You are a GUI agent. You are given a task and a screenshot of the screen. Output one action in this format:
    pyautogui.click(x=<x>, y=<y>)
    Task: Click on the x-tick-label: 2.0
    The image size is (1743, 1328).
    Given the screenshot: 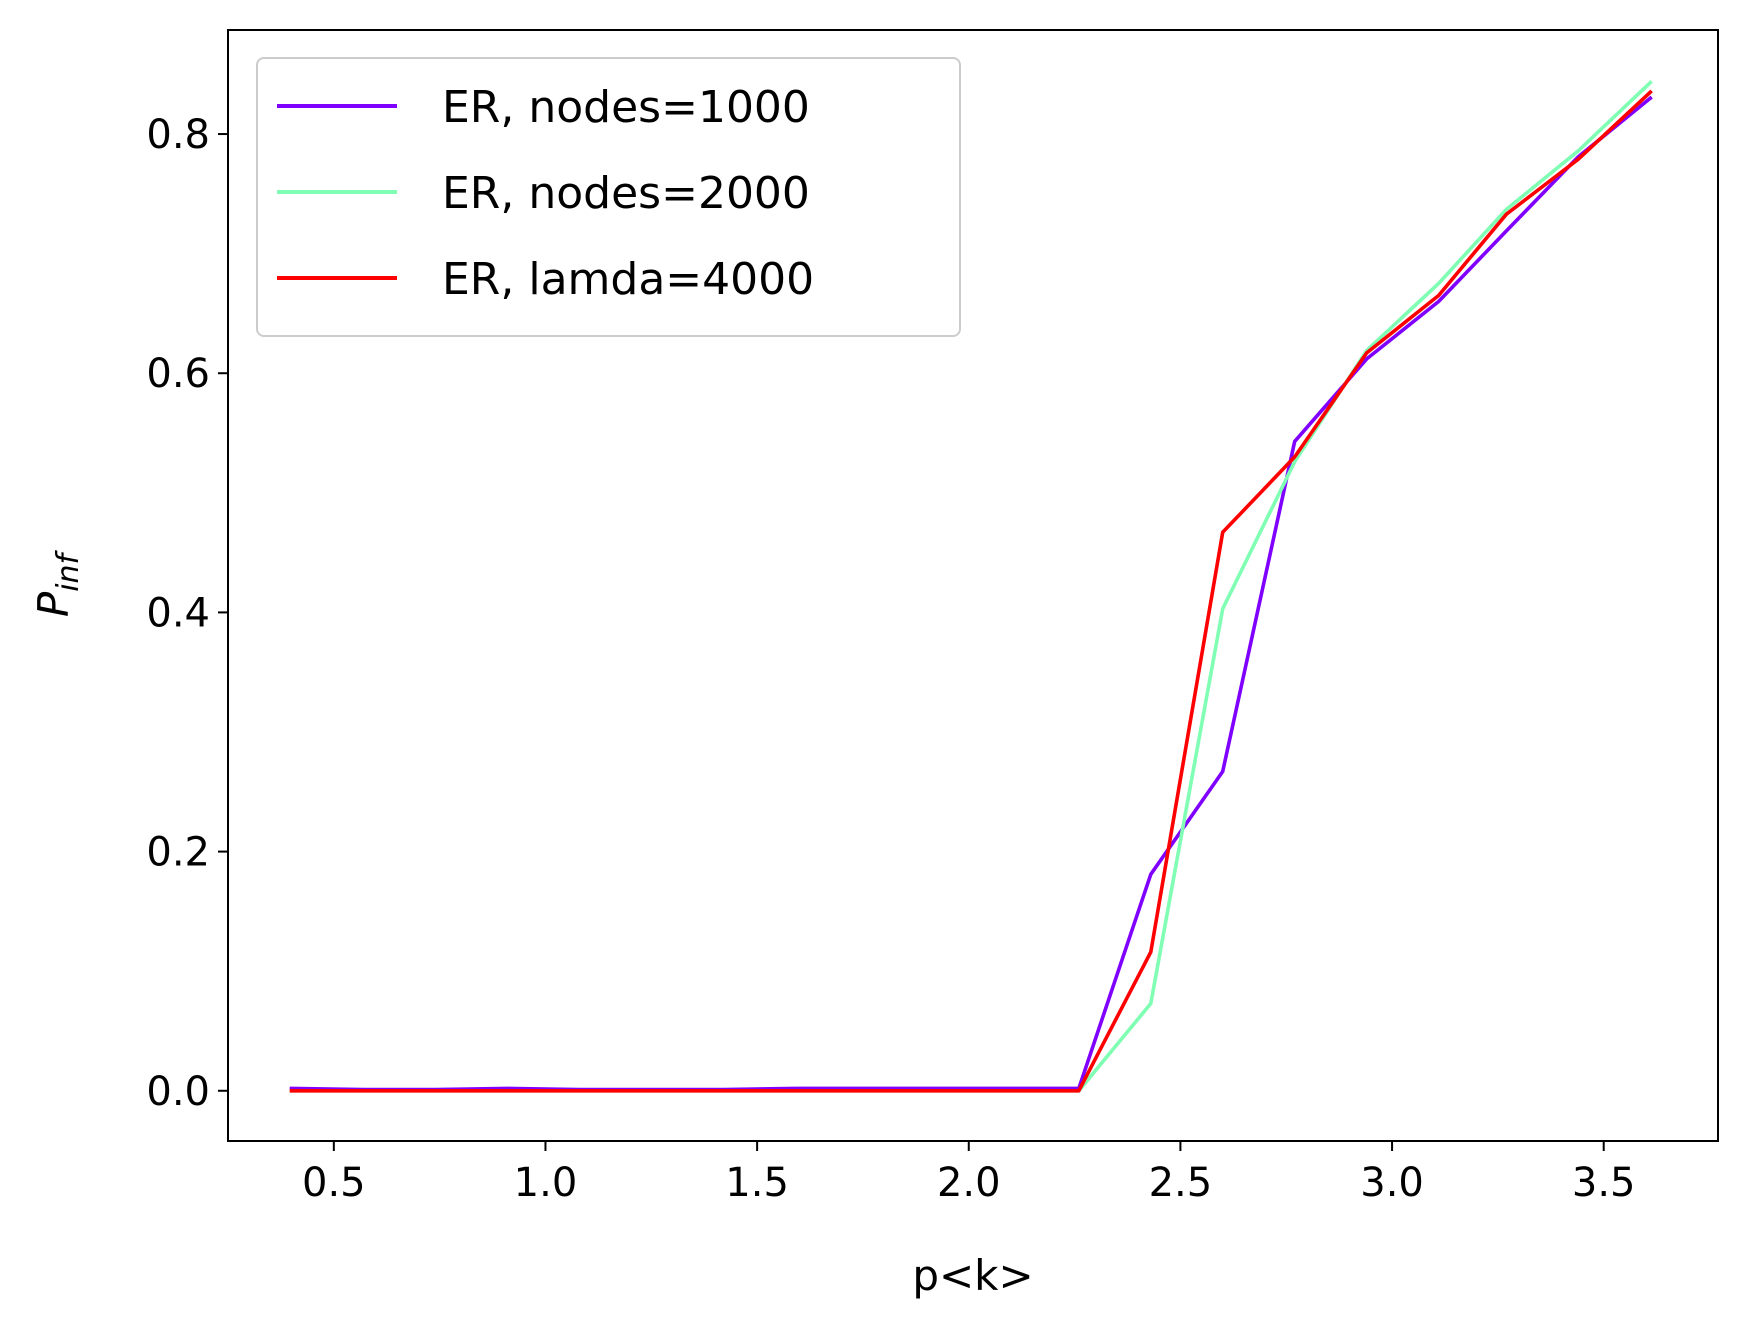 What is the action you would take?
    pyautogui.click(x=969, y=1183)
    